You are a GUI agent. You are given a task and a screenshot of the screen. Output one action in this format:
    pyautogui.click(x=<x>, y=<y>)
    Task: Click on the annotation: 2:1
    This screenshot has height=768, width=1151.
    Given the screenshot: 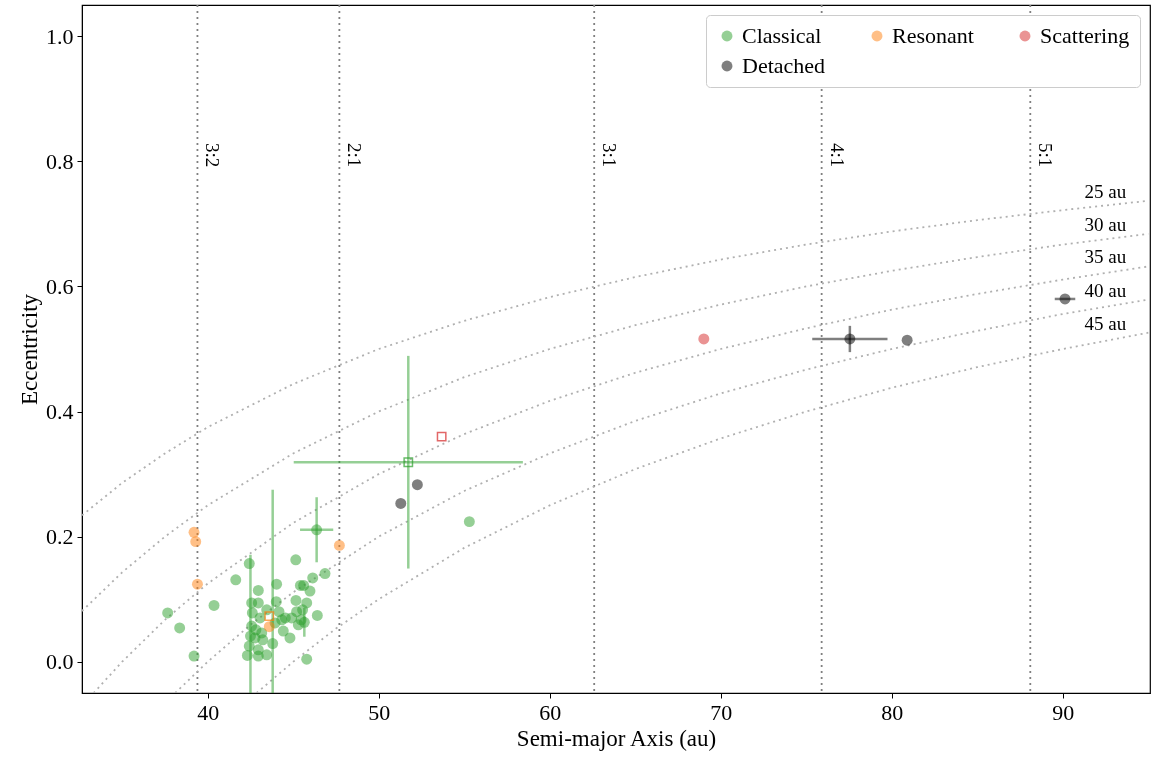 What is the action you would take?
    pyautogui.click(x=355, y=155)
    